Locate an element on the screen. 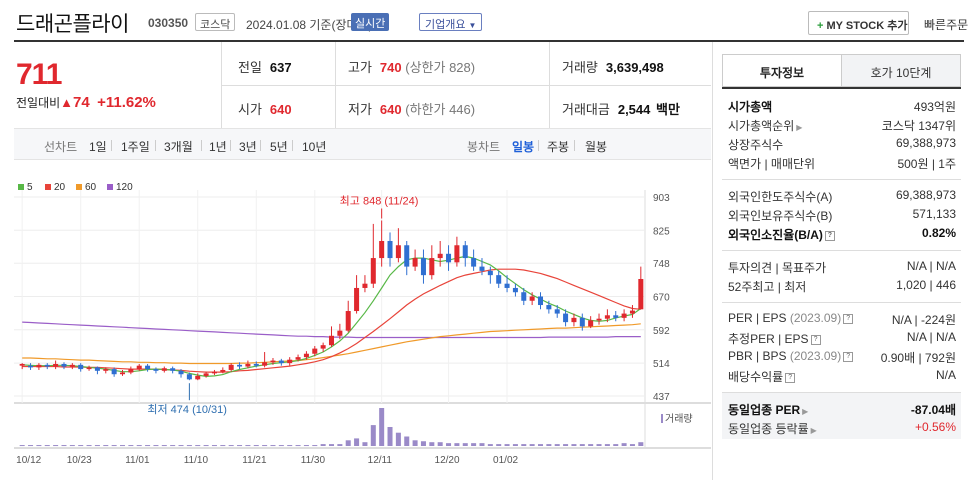 Image resolution: width=978 pixels, height=480 pixels. market-cap-value: 493억원 is located at coordinates (934, 107).